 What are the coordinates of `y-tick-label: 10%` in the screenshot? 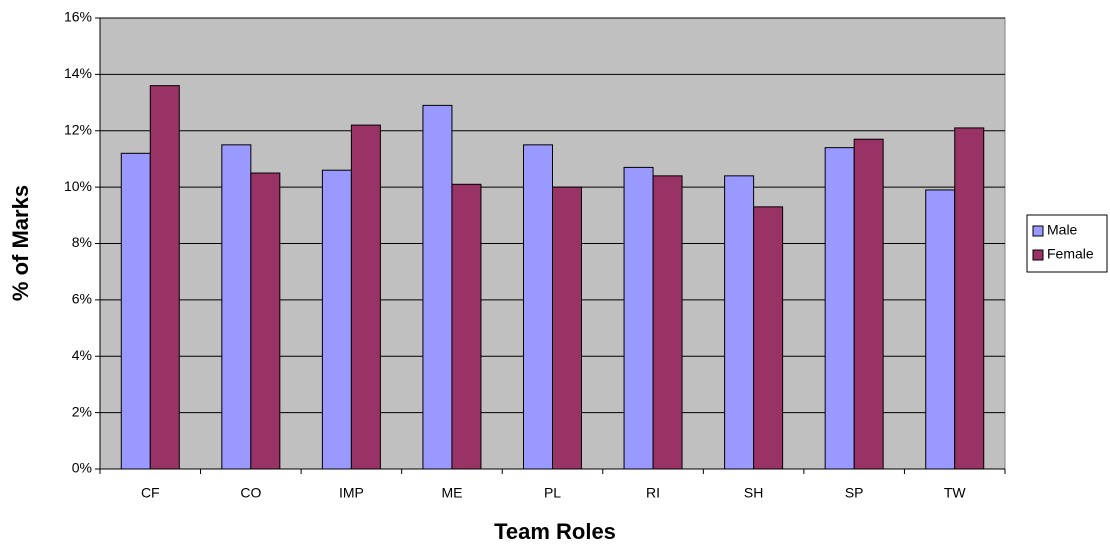 It's located at (78, 186).